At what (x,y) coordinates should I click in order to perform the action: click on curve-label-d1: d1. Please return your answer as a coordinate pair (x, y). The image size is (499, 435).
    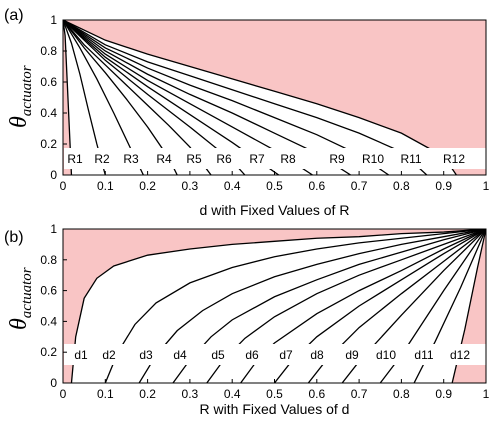
    Looking at the image, I should click on (81, 355).